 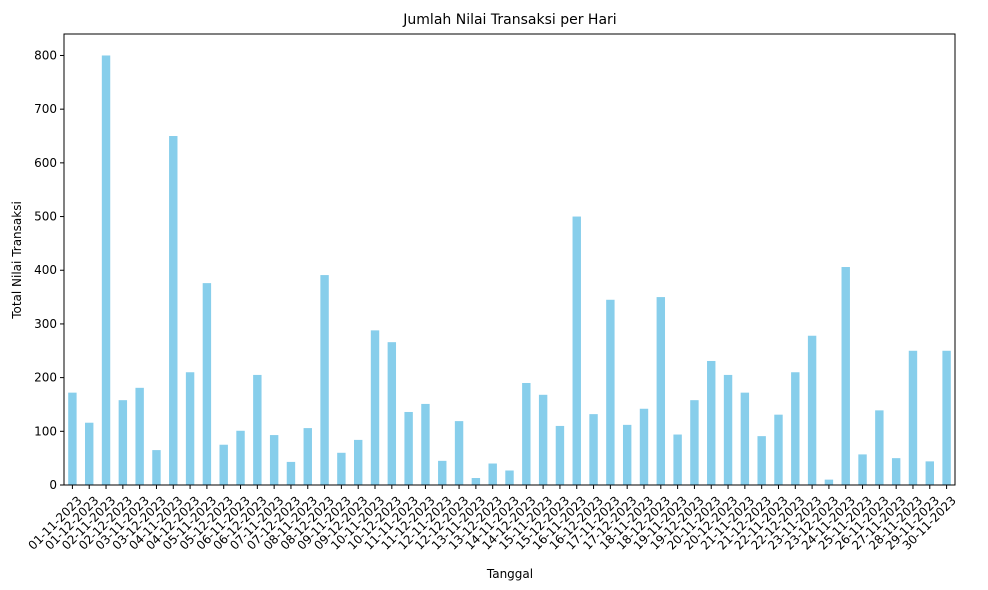 I want to click on y-tick-label: 200, so click(x=45, y=378).